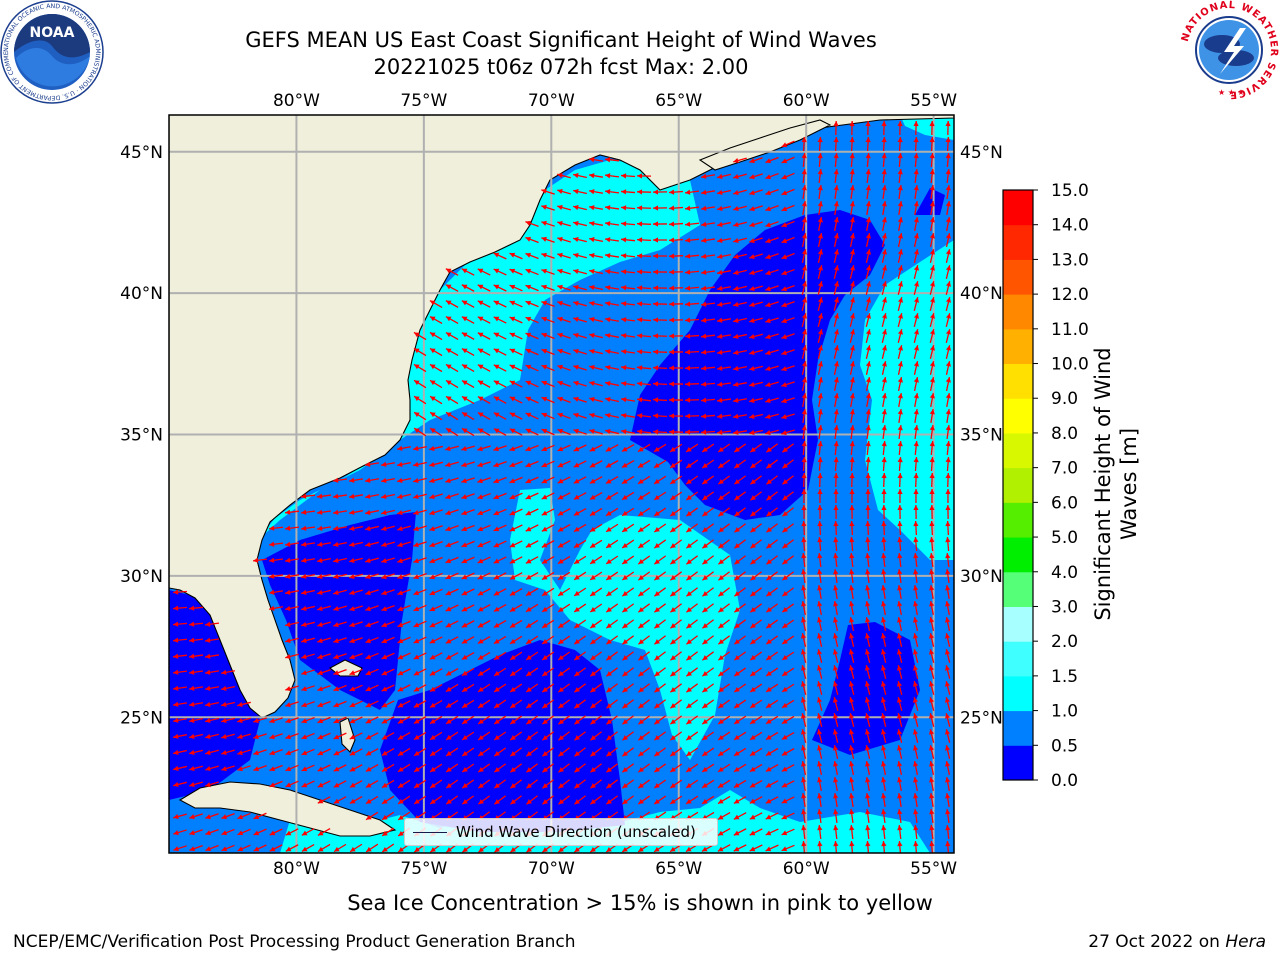 Image resolution: width=1280 pixels, height=960 pixels. What do you see at coordinates (1070, 191) in the screenshot?
I see `colorbar-tick-label: 15.0` at bounding box center [1070, 191].